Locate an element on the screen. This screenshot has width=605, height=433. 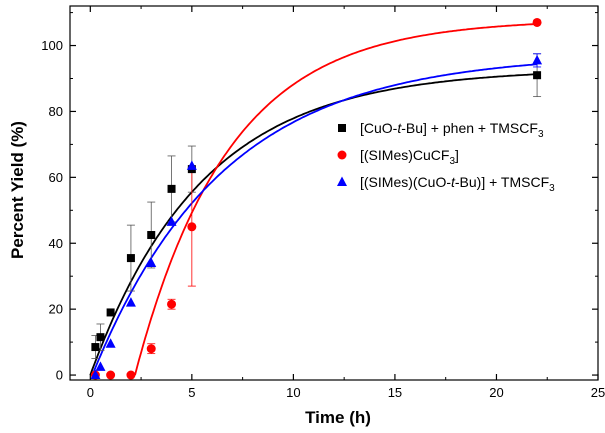
x-tick-label: 0 is located at coordinates (90, 392).